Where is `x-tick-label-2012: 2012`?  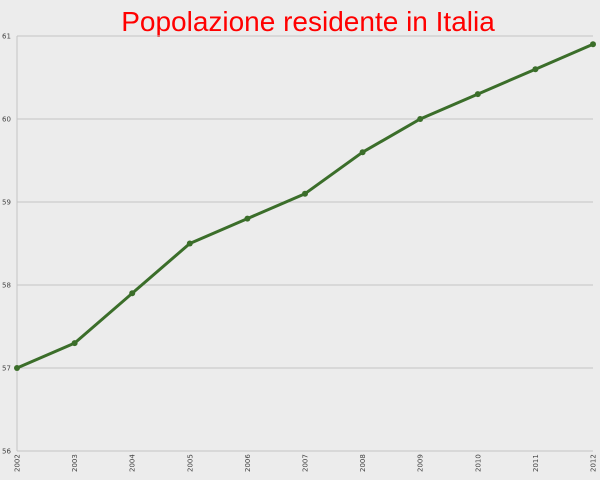
x-tick-label-2012: 2012 is located at coordinates (594, 463).